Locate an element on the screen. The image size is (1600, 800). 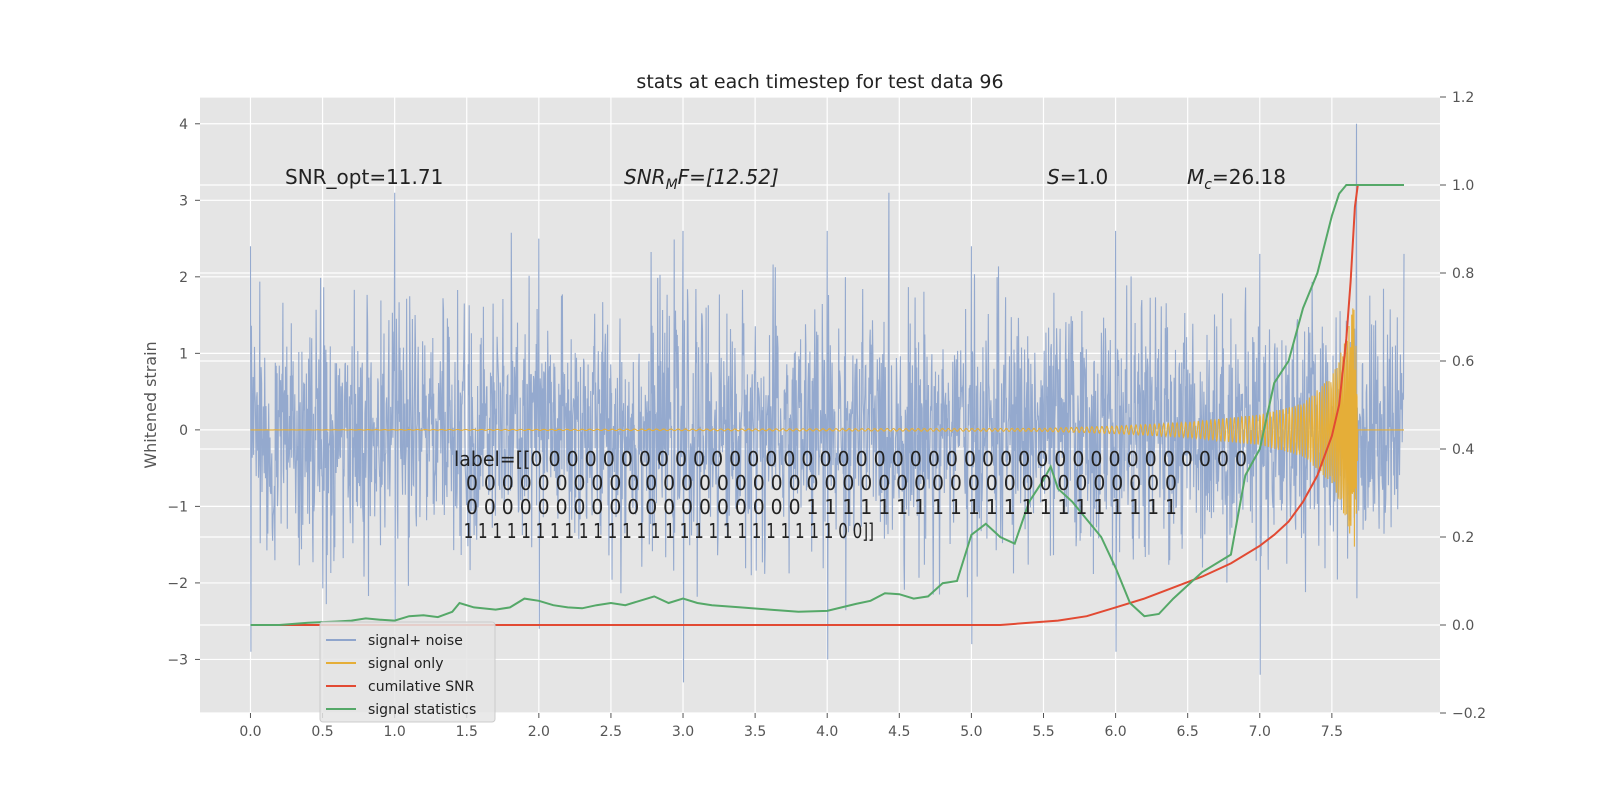
annotation-s: S=1.0 is located at coordinates (1077, 177).